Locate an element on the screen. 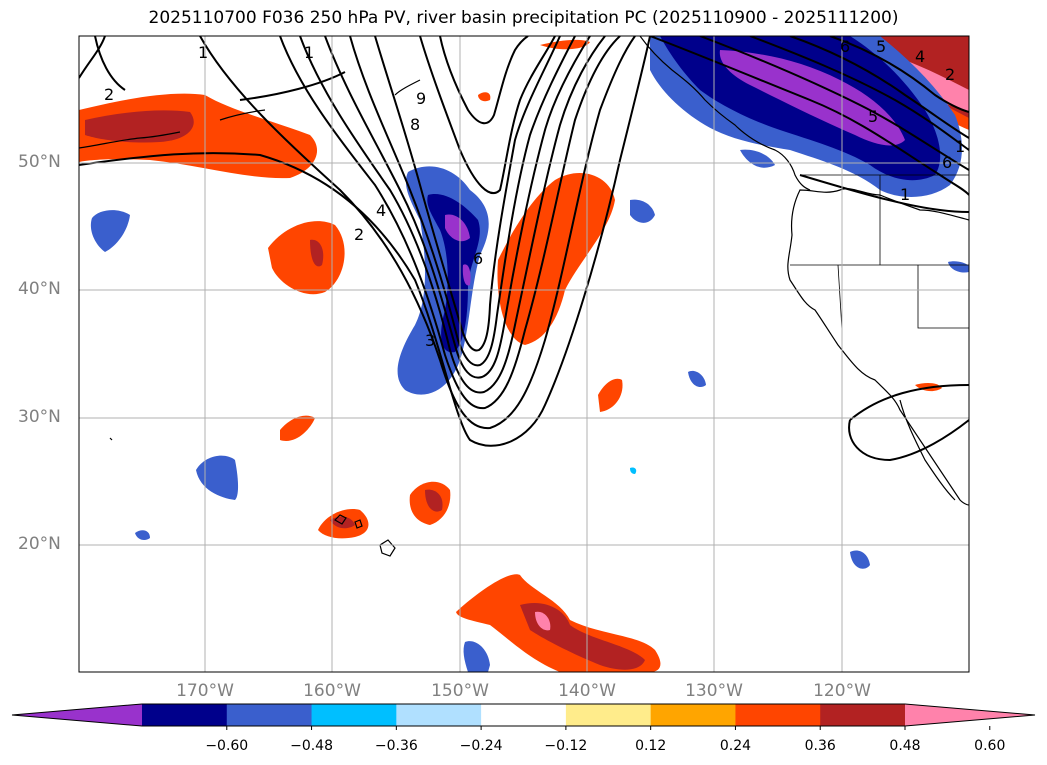  lon-tick-label: 140°W is located at coordinates (587, 691).